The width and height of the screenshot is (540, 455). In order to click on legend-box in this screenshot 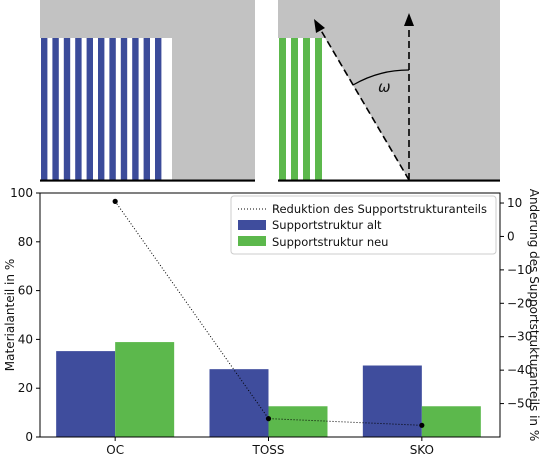, I will do `click(363, 225)`.